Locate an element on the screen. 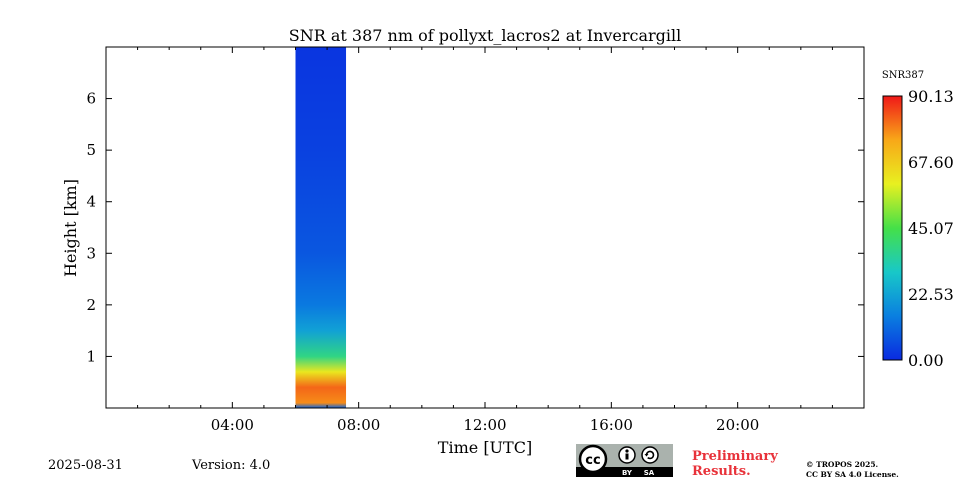 This screenshot has width=960, height=480. date-label: 2025-08-31 is located at coordinates (85, 465).